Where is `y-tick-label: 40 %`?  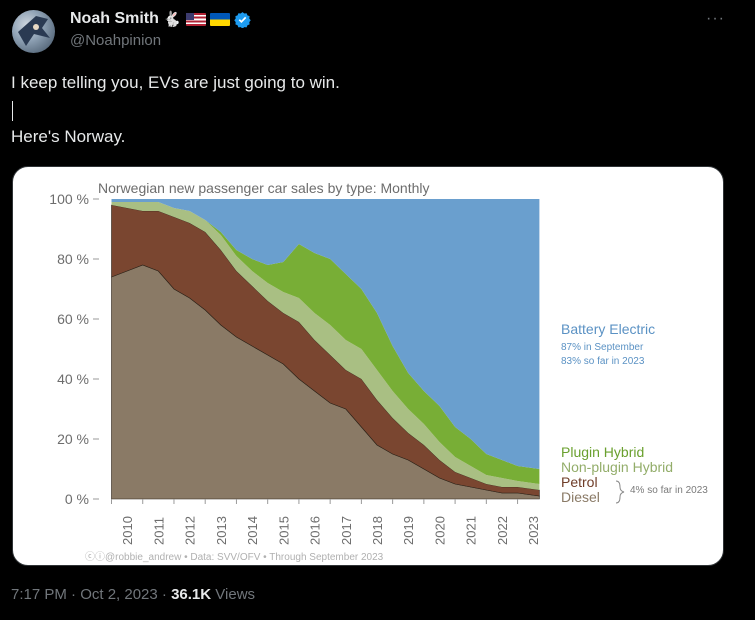
y-tick-label: 40 % is located at coordinates (73, 379).